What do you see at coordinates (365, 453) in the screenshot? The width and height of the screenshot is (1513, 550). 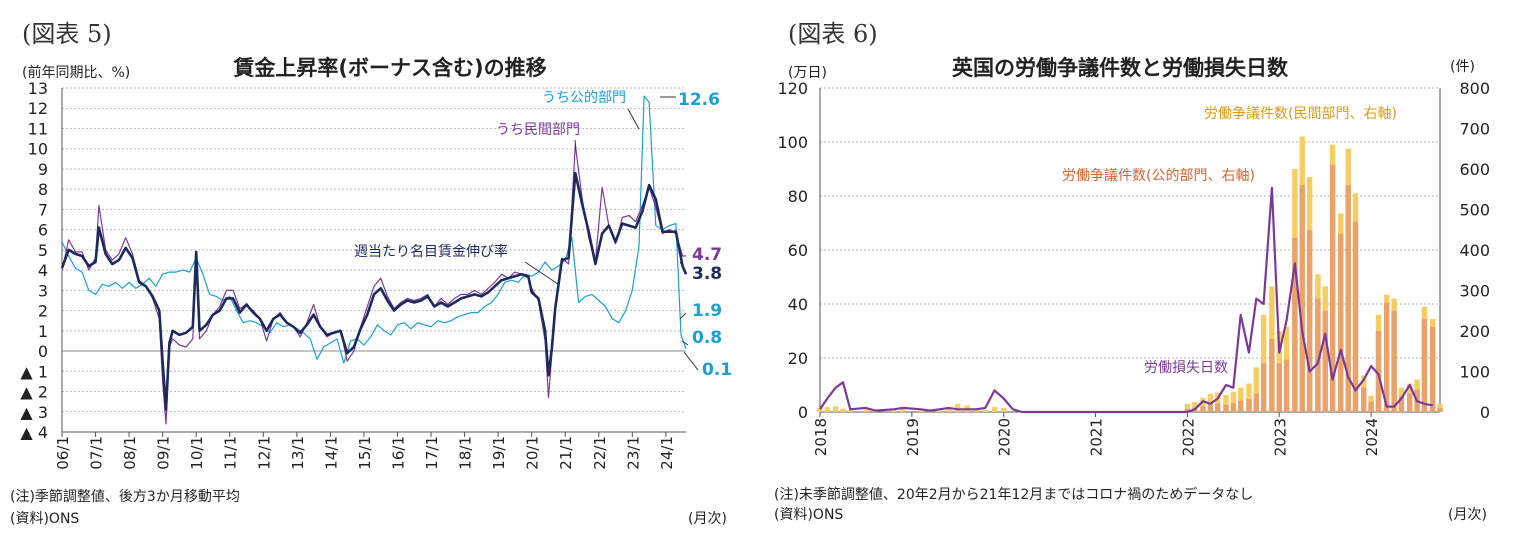 I see `x-tick-label: 15/1` at bounding box center [365, 453].